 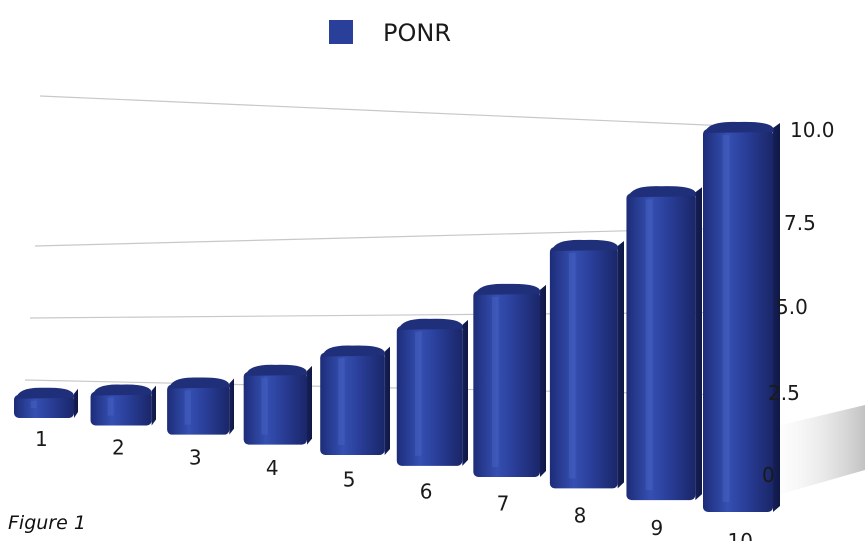 What do you see at coordinates (426, 491) in the screenshot?
I see `x-tick-label-6: 6` at bounding box center [426, 491].